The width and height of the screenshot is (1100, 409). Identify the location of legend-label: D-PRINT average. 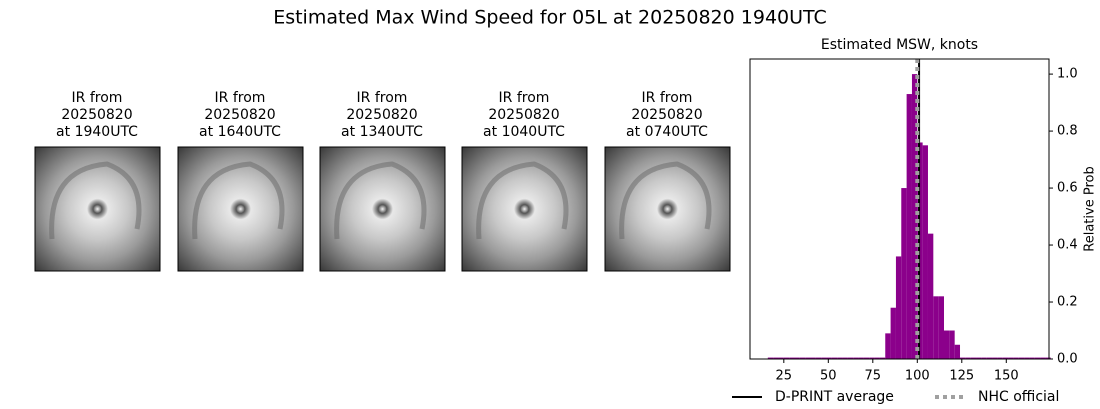
(834, 397).